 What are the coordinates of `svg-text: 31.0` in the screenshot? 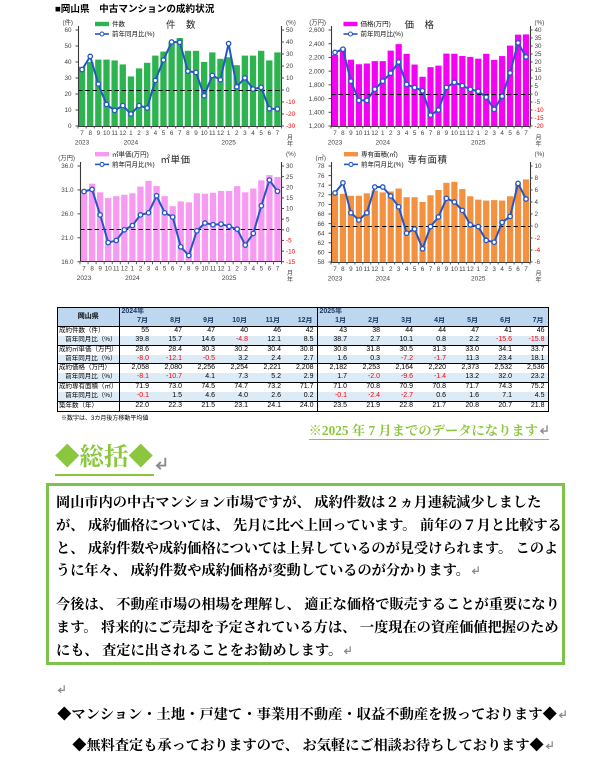 It's located at (67, 190).